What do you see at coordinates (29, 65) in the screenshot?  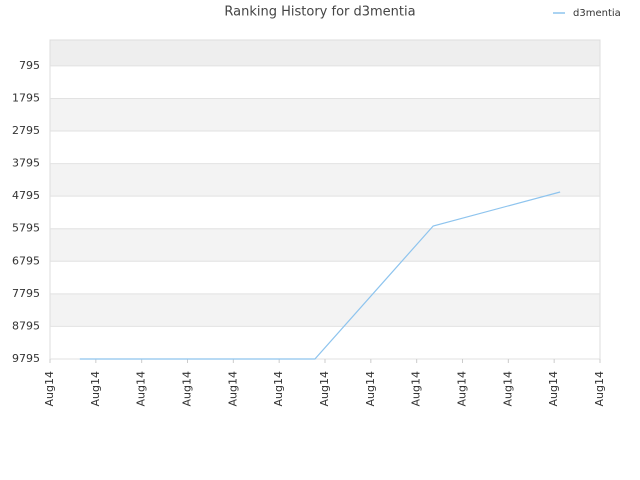 I see `y-tick-label: 795` at bounding box center [29, 65].